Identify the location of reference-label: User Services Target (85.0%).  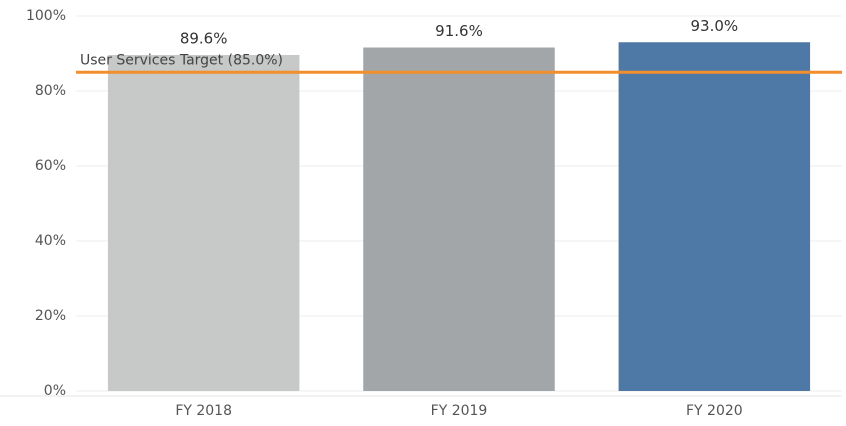
(181, 60).